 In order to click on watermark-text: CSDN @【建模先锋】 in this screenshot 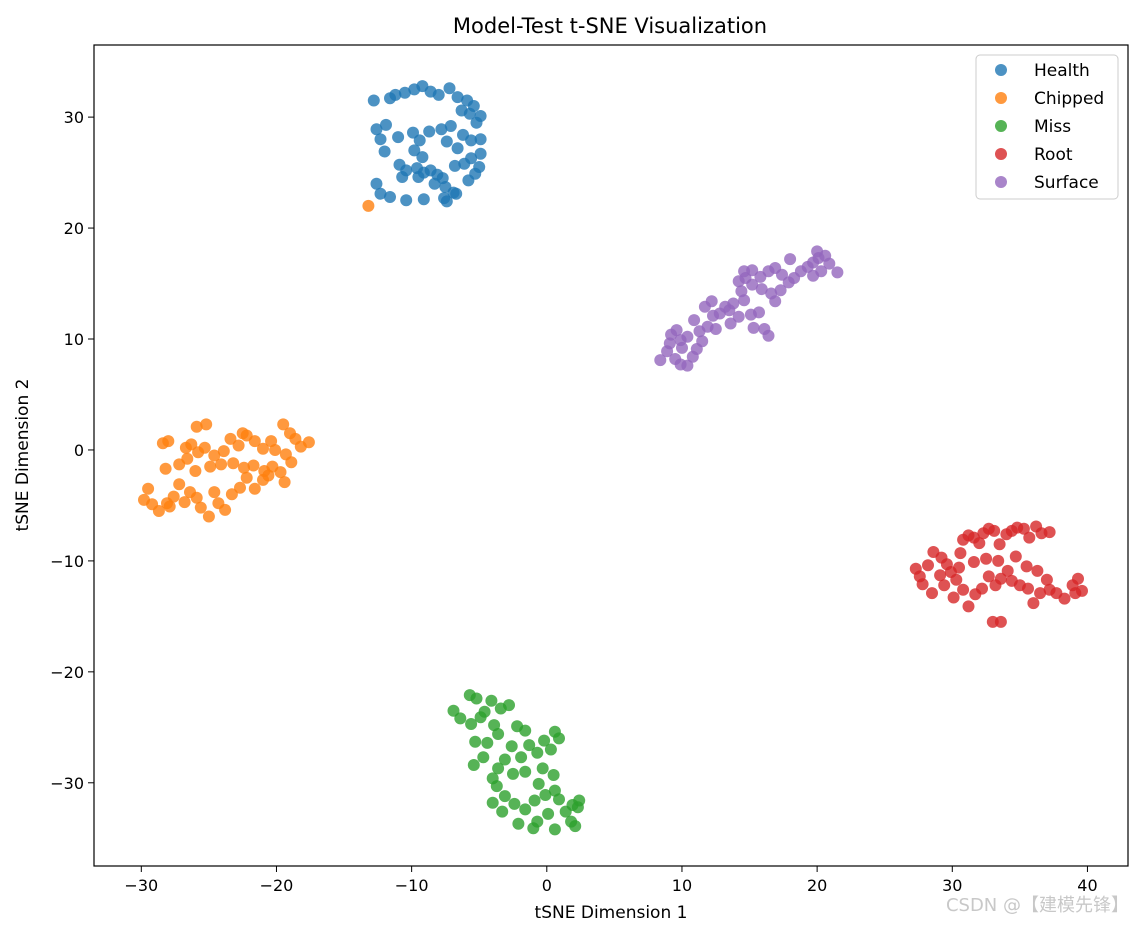, I will do `click(1037, 905)`.